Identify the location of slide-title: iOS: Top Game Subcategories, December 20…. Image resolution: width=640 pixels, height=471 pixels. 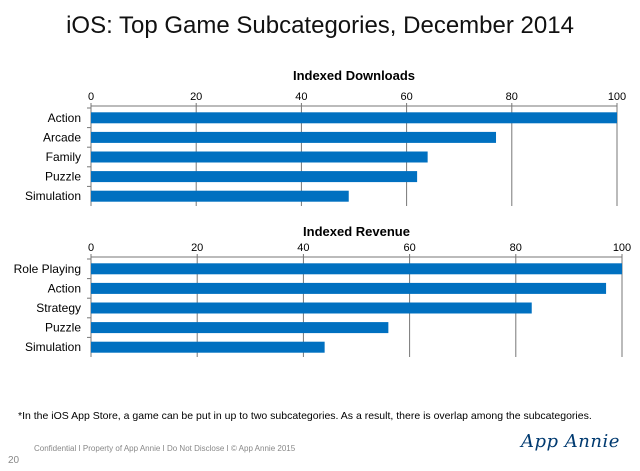
(320, 25).